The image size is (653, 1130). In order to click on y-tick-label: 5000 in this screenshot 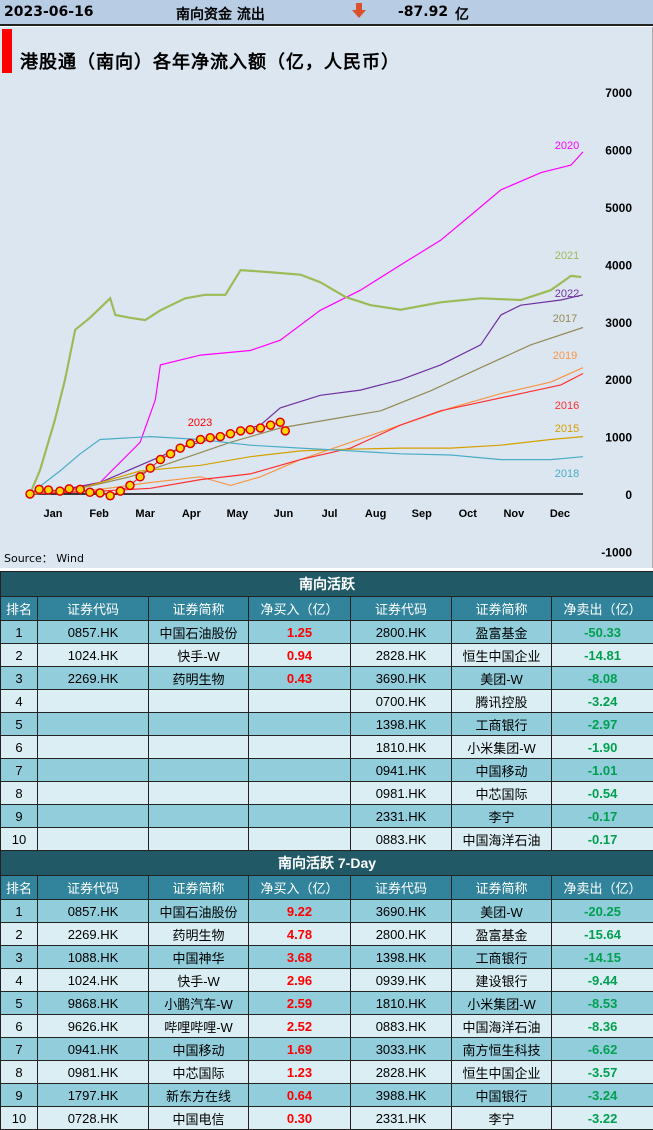, I will do `click(618, 208)`.